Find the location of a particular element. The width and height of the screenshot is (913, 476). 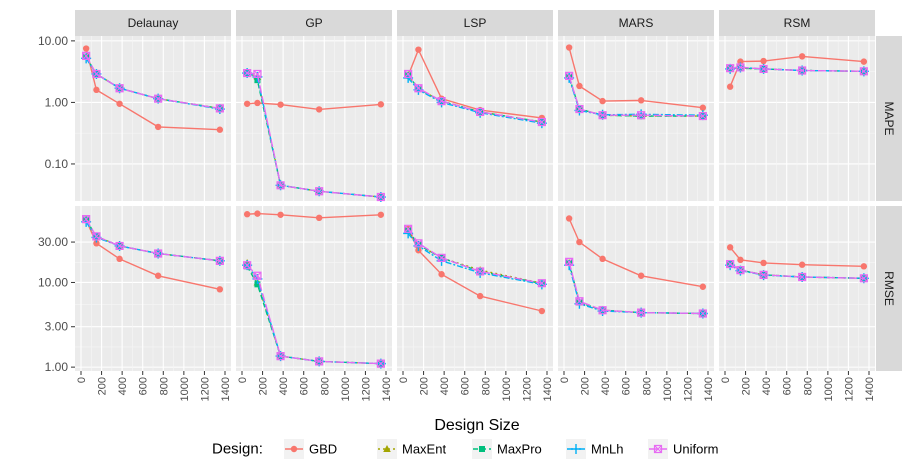

panel-rmse-gp is located at coordinates (314, 288).